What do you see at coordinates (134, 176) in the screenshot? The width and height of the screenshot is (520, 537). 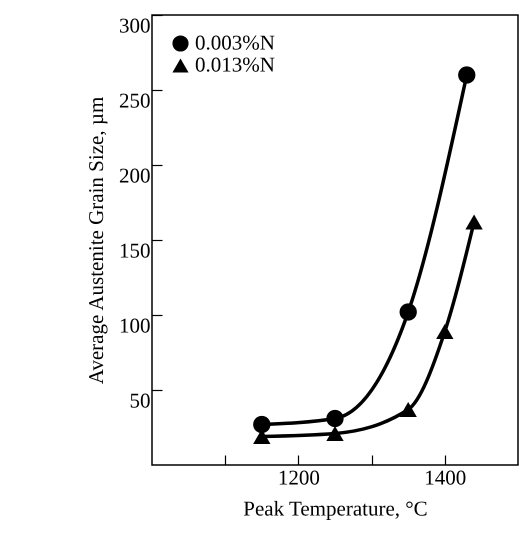 I see `y-tick-label: 200` at bounding box center [134, 176].